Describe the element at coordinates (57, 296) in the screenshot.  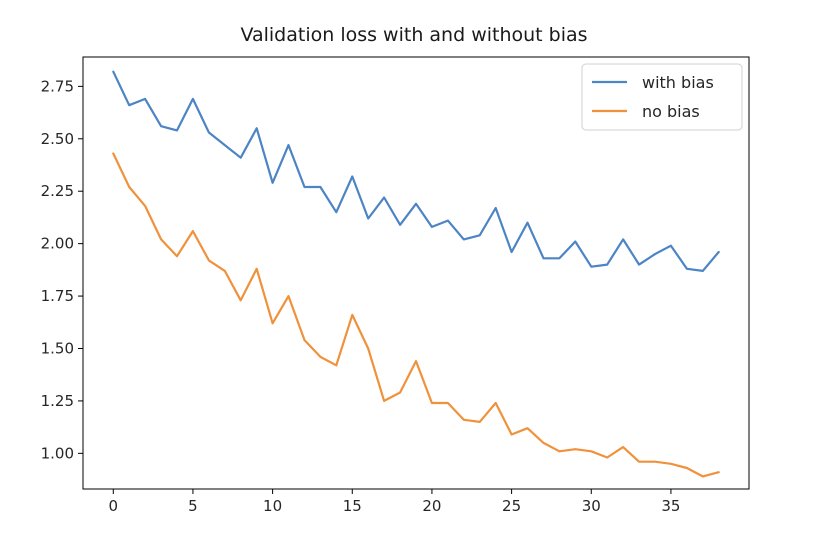
I see `y-tick-label: 1.75` at that location.